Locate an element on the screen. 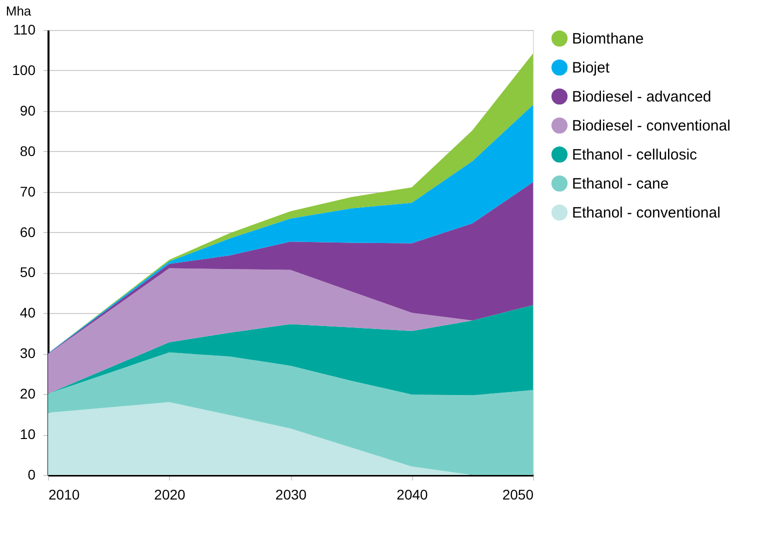  y-tick-label: 80 is located at coordinates (28, 150).